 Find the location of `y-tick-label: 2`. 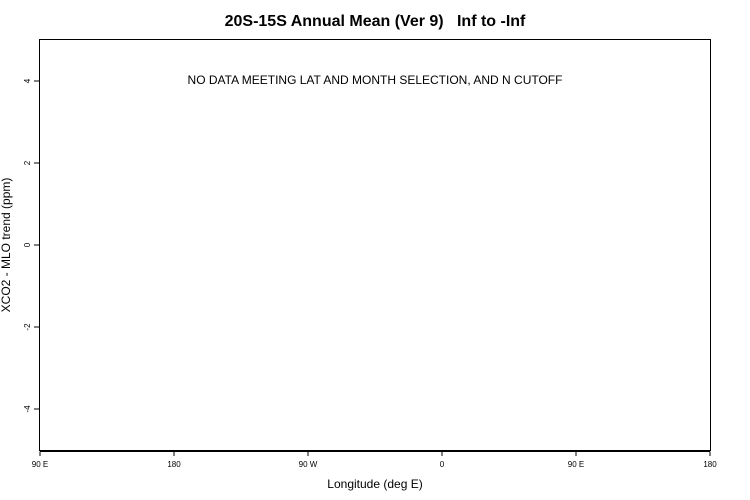

y-tick-label: 2 is located at coordinates (27, 162).